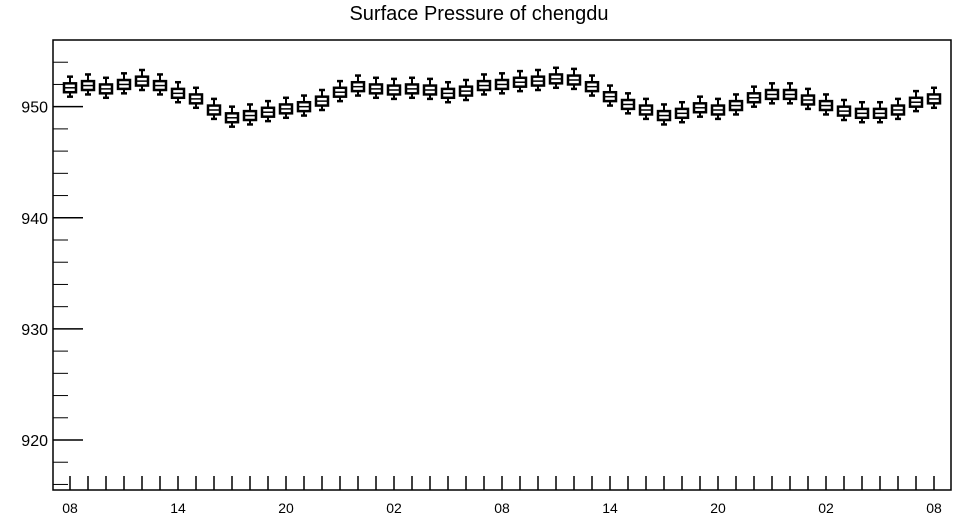 This screenshot has width=958, height=520. Describe the element at coordinates (934, 508) in the screenshot. I see `x-tick-label-8: 08` at that location.